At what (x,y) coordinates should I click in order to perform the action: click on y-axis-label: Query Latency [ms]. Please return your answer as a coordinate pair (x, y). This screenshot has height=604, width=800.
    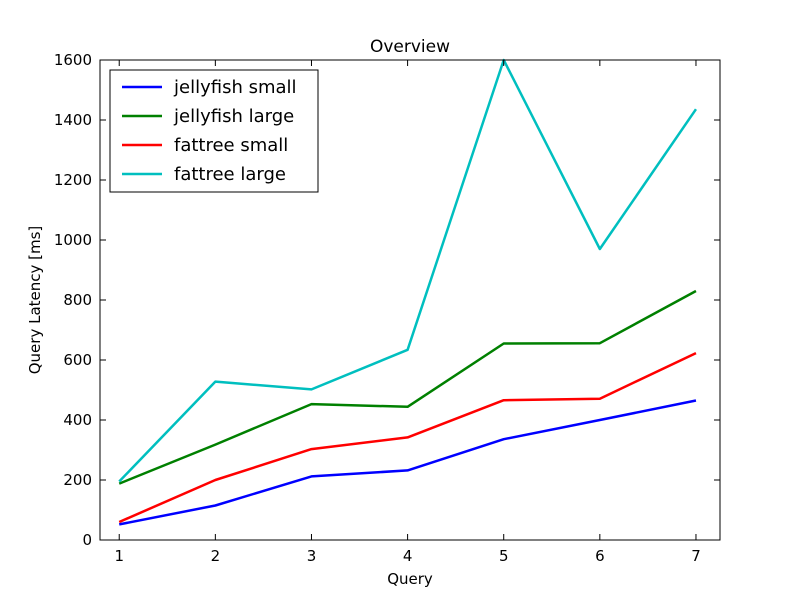
    Looking at the image, I should click on (35, 300).